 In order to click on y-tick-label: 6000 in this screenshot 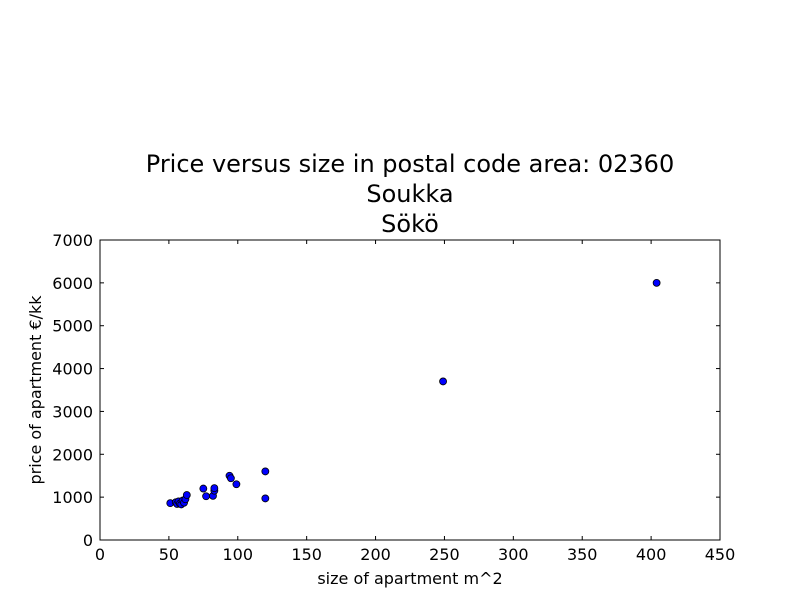, I will do `click(72, 283)`.